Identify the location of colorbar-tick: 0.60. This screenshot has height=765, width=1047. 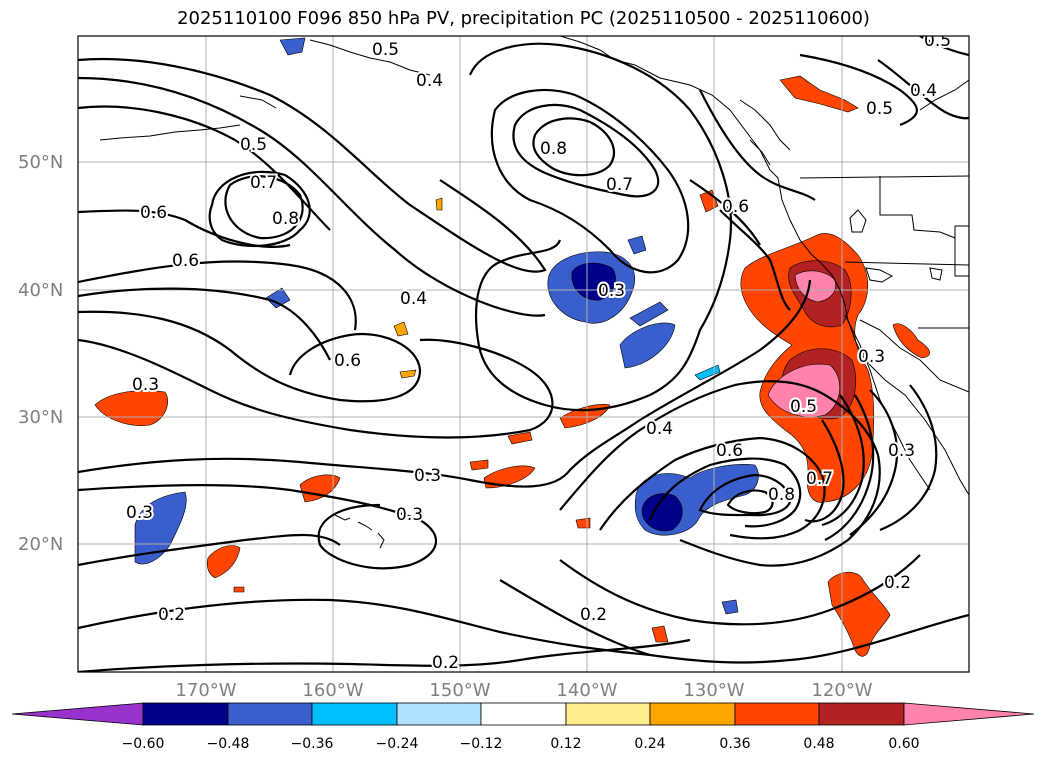
(904, 744).